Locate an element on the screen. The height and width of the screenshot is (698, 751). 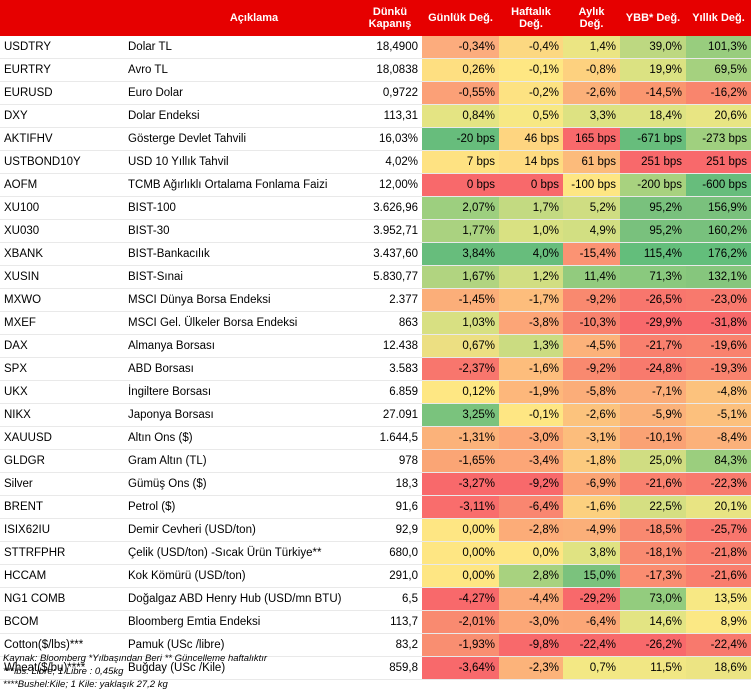
ticker-cell: XBANK is located at coordinates (62, 254).